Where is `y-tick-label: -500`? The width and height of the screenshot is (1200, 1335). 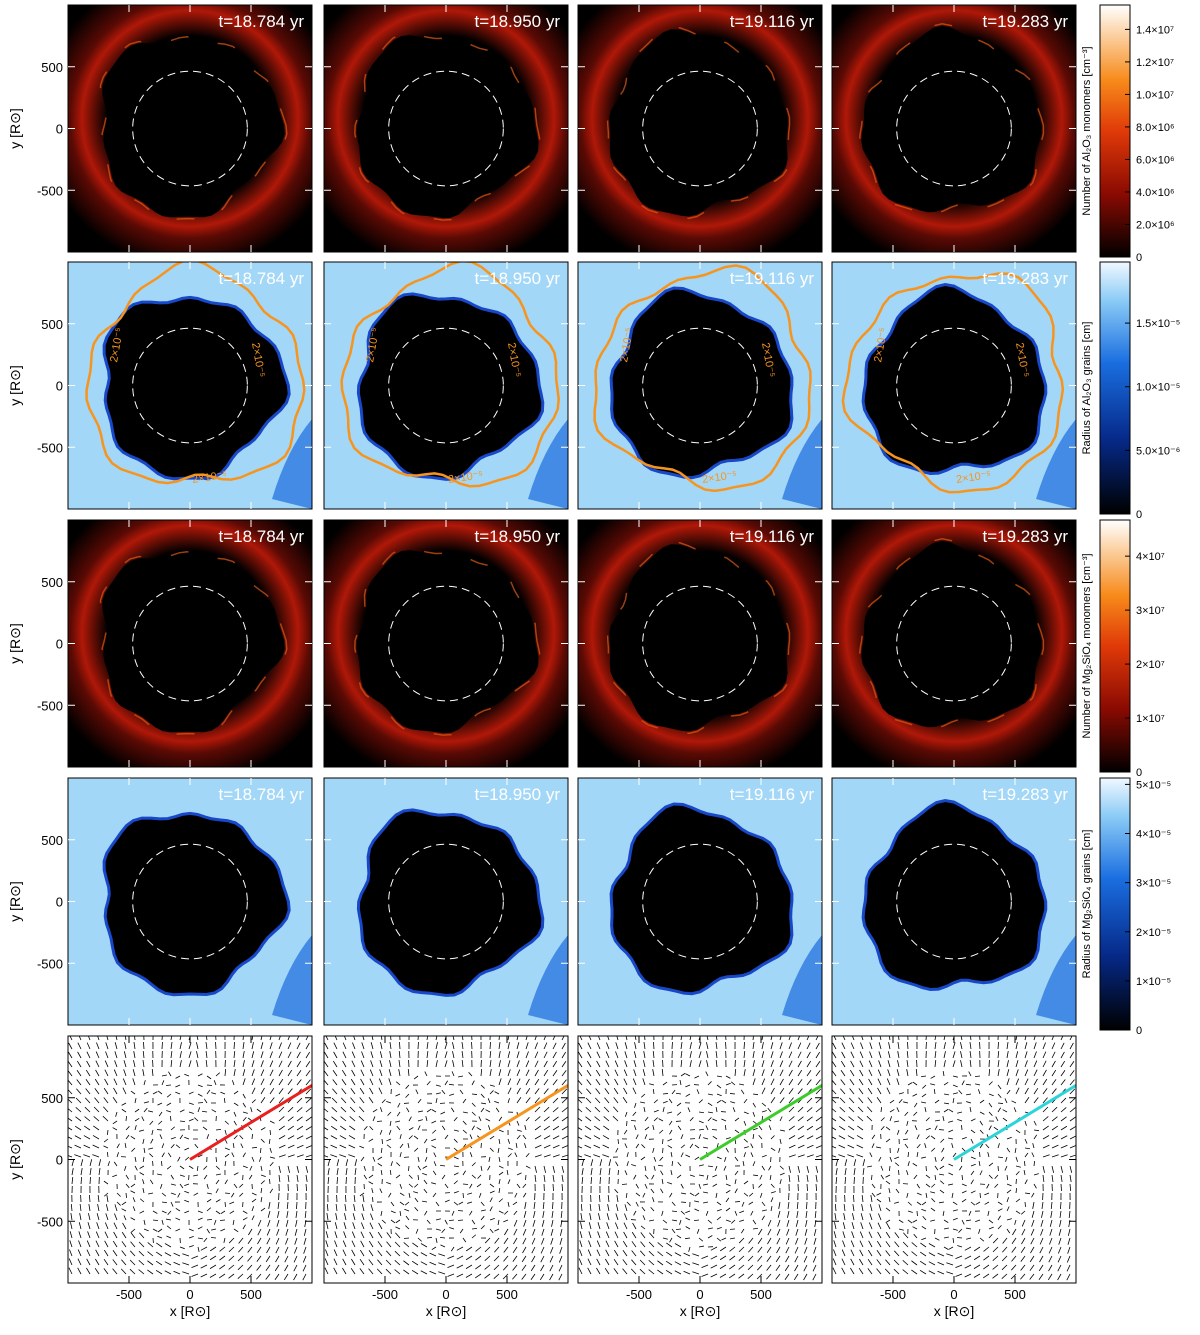
y-tick-label: -500 is located at coordinates (50, 705).